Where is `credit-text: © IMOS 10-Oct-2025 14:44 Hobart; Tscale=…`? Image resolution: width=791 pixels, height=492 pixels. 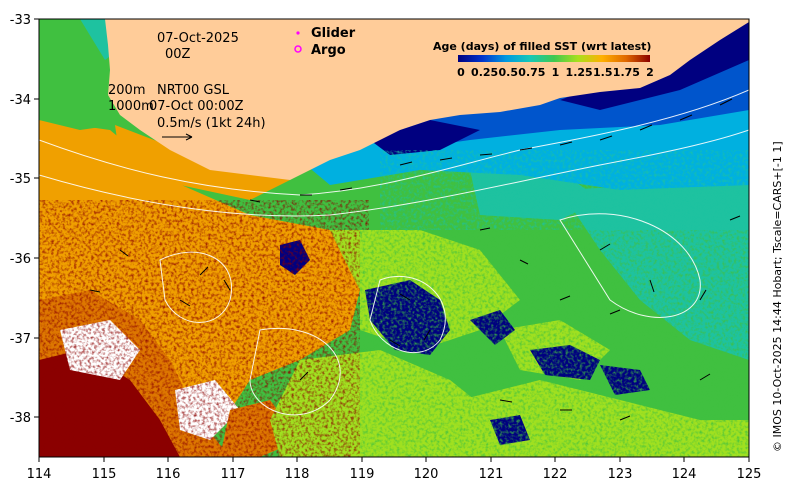 credit-text: © IMOS 10-Oct-2025 14:44 Hobart; Tscale=… is located at coordinates (777, 296).